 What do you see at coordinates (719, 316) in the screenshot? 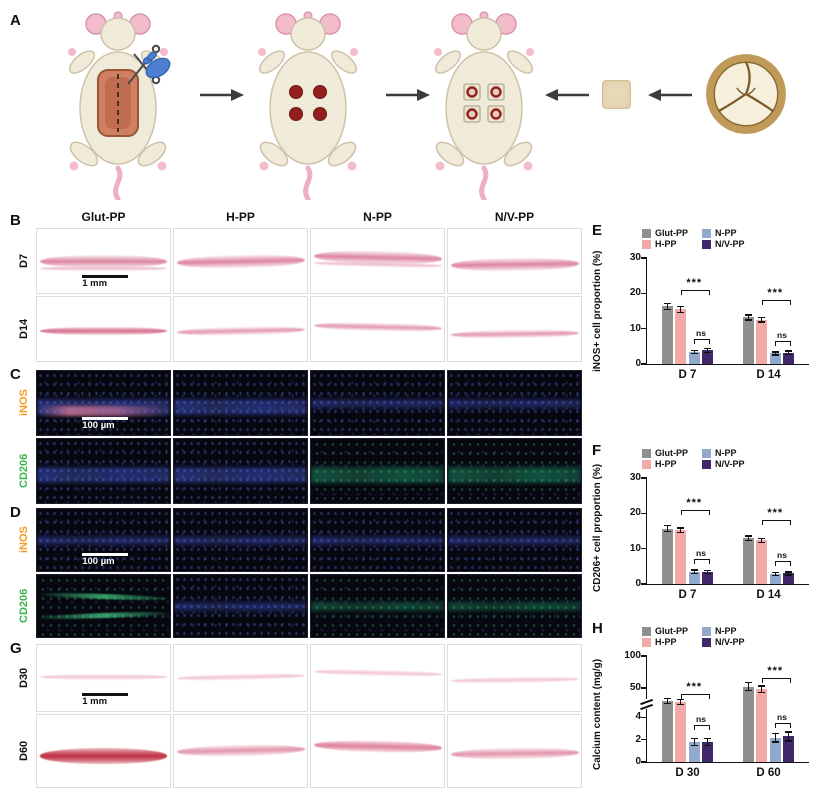
I see `plot-area: 0 10 20 30 D 7 D 14 *** ns *** ns` at bounding box center [719, 316].